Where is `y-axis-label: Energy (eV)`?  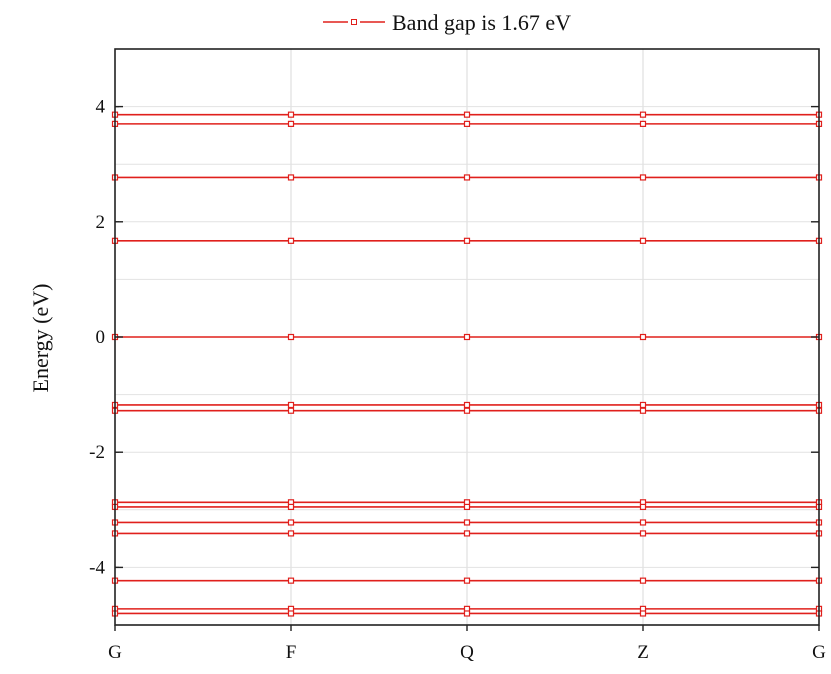 y-axis-label: Energy (eV) is located at coordinates (40, 338).